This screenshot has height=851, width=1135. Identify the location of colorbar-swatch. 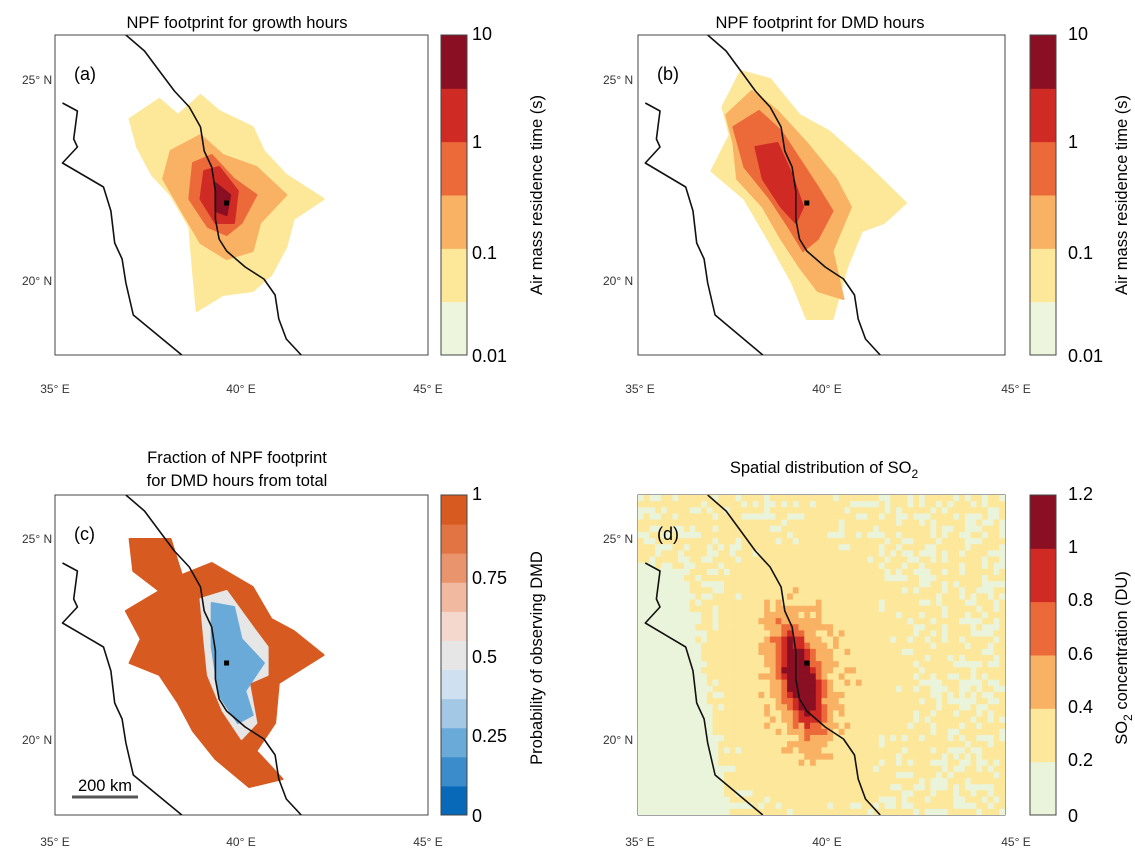
(1043, 682).